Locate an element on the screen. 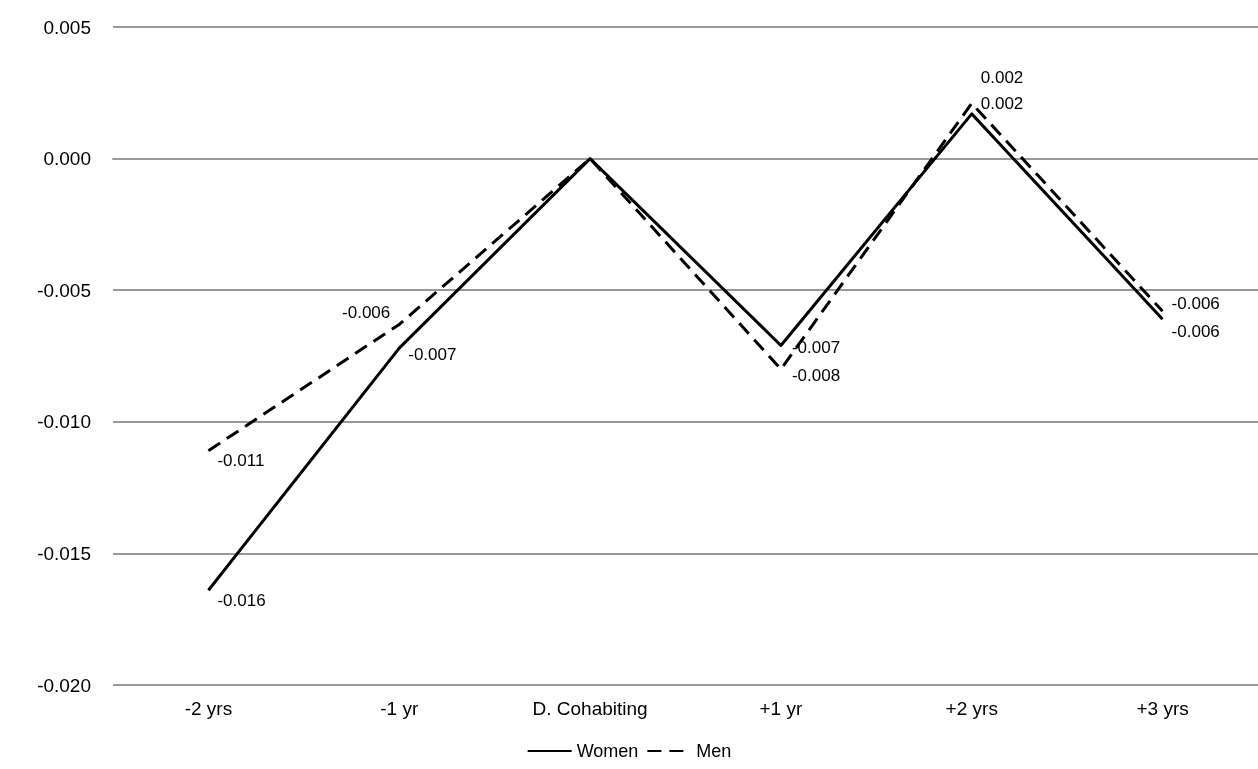 The image size is (1258, 769). x-tick-label: +3 yrs is located at coordinates (1162, 708).